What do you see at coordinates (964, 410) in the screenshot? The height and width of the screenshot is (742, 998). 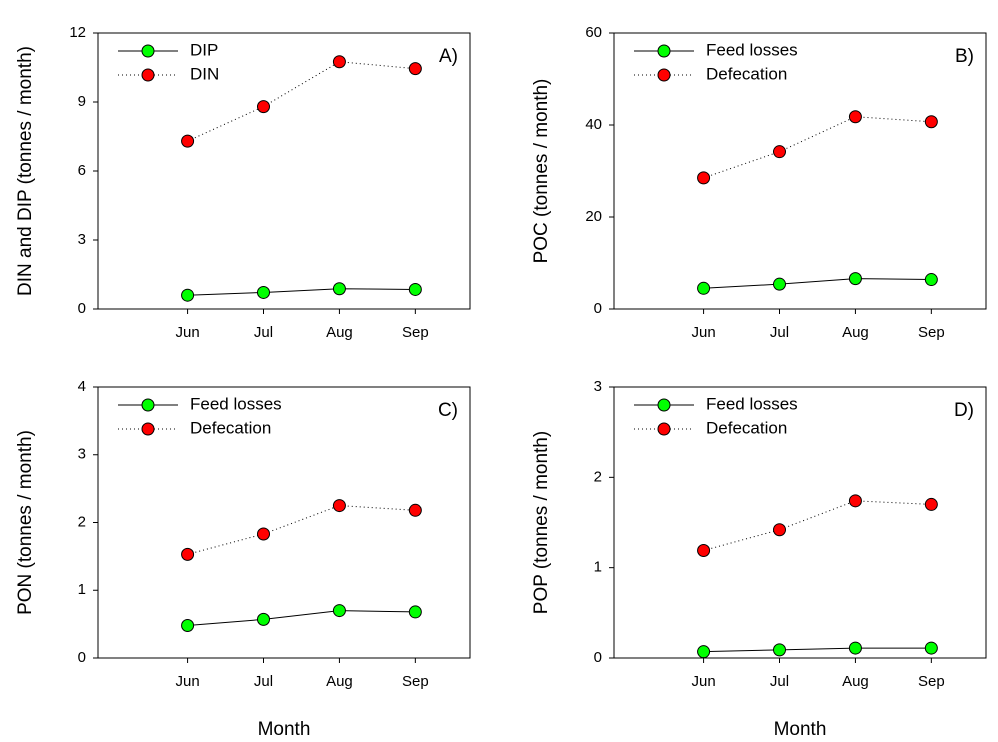 I see `panel-label: D)` at bounding box center [964, 410].